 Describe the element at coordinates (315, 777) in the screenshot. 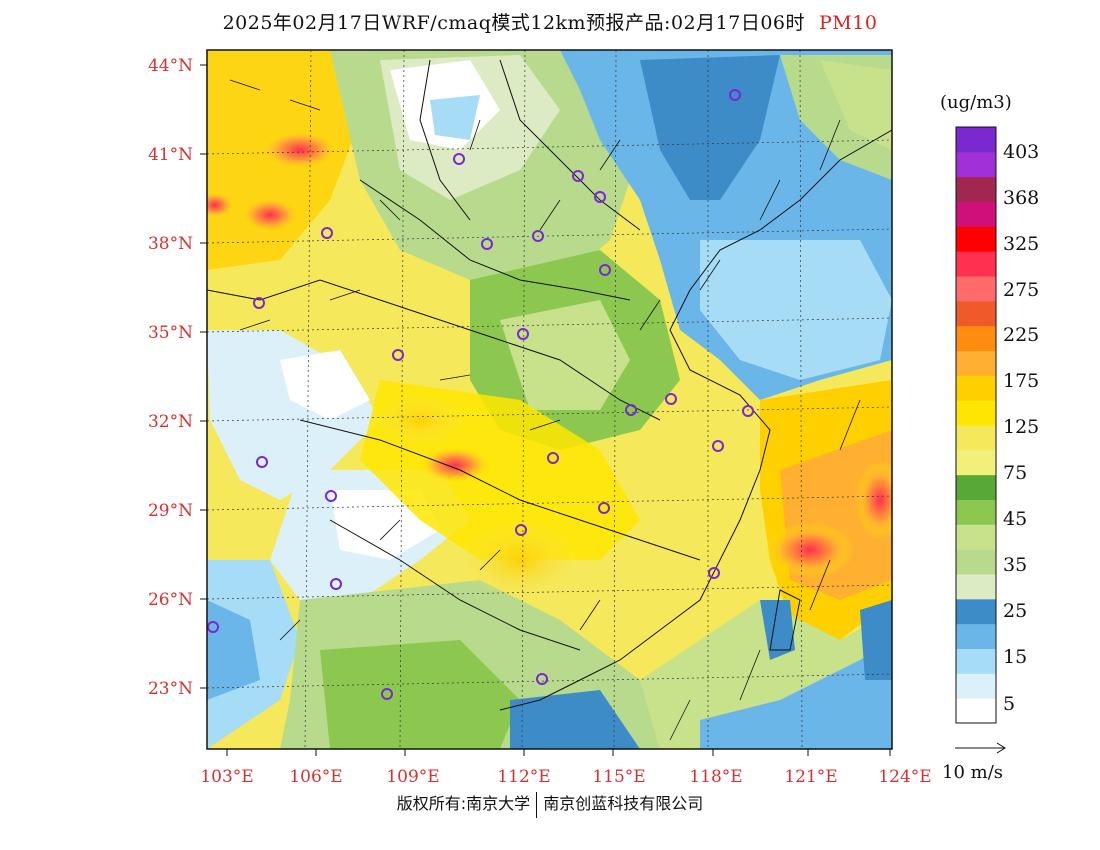

I see `lon-label: 106°E` at that location.